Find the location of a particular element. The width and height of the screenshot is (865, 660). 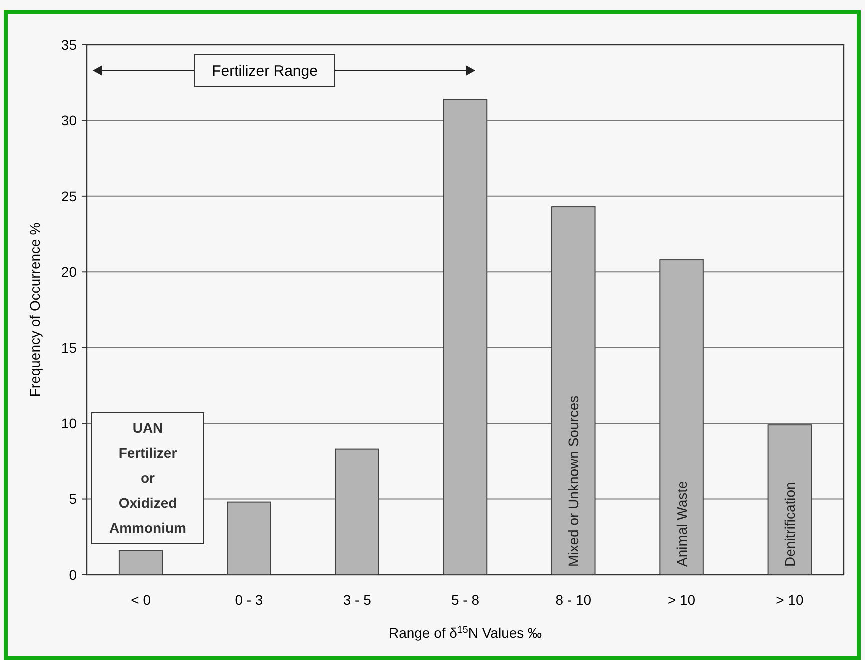

annotation: Mixed or Unknown Sources is located at coordinates (574, 481).